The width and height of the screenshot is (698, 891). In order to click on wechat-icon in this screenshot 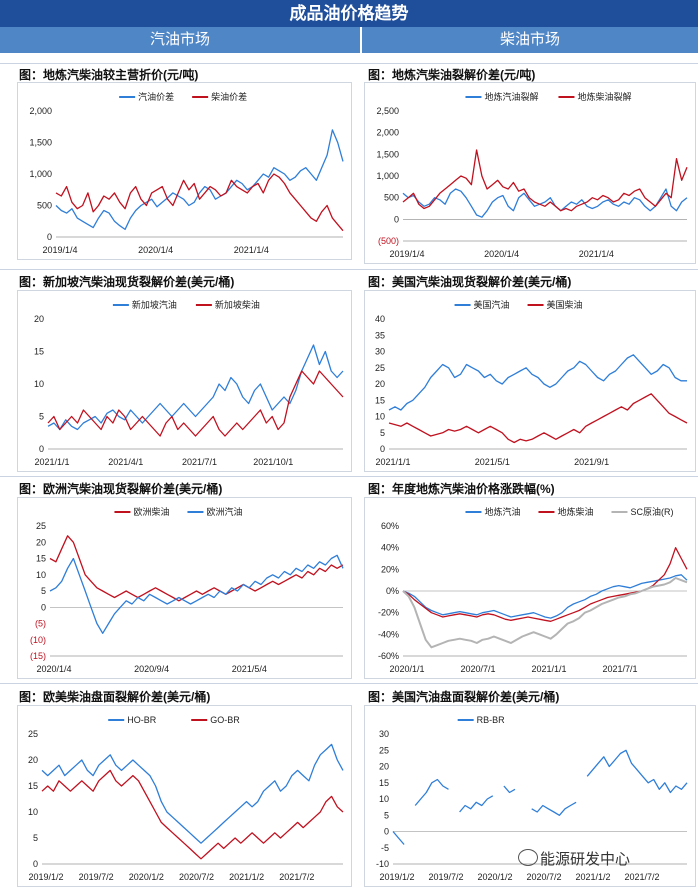, I will do `click(528, 857)`.